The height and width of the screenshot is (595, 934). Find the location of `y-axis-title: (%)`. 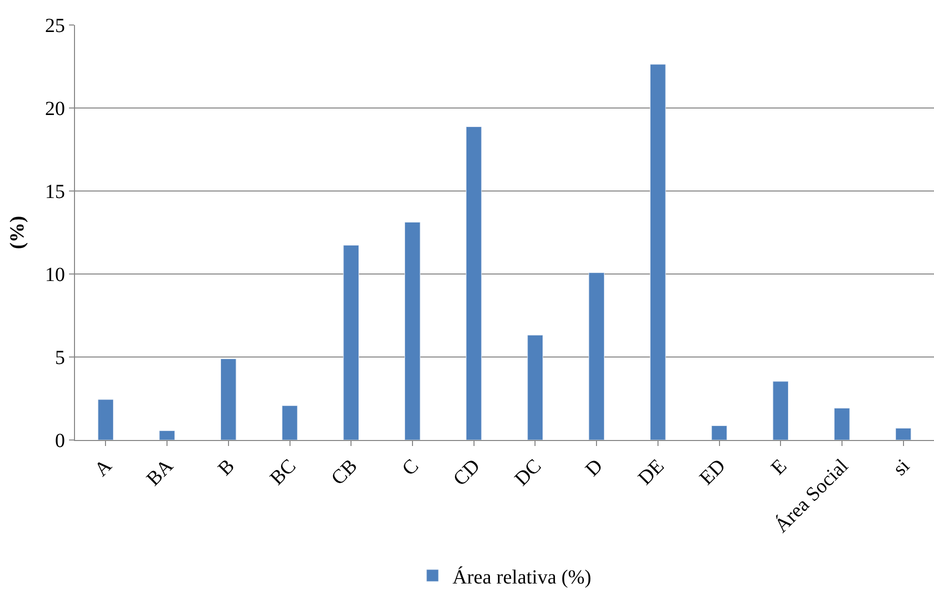

y-axis-title: (%) is located at coordinates (17, 233).